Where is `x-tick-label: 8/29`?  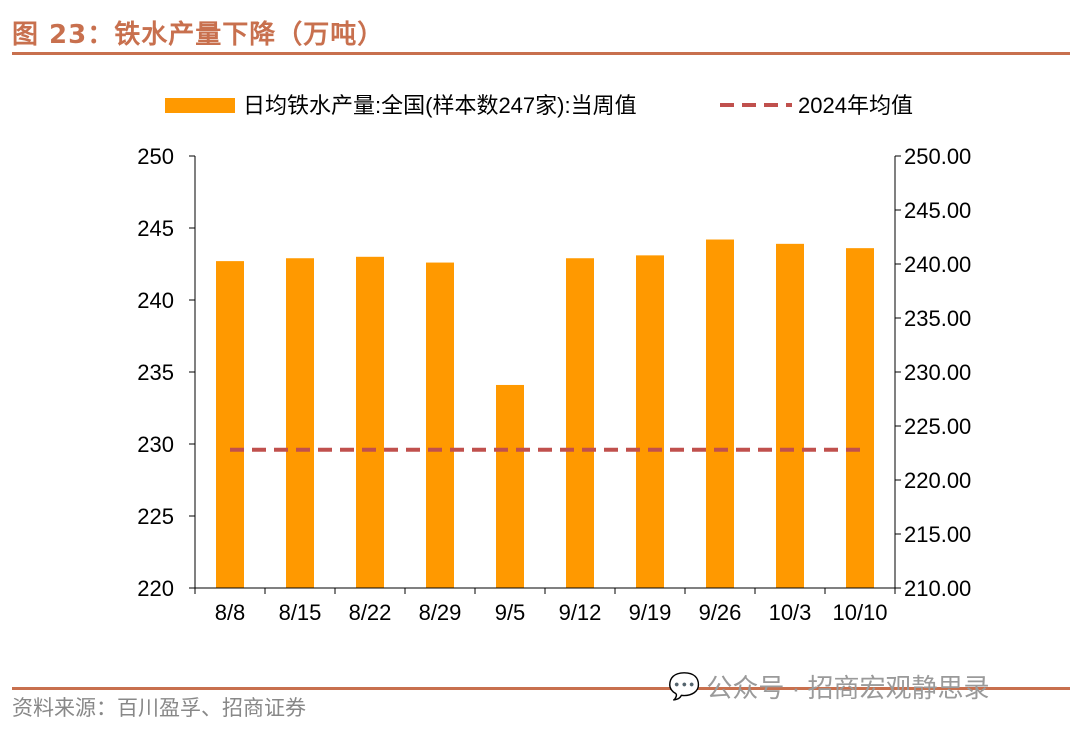 x-tick-label: 8/29 is located at coordinates (440, 612).